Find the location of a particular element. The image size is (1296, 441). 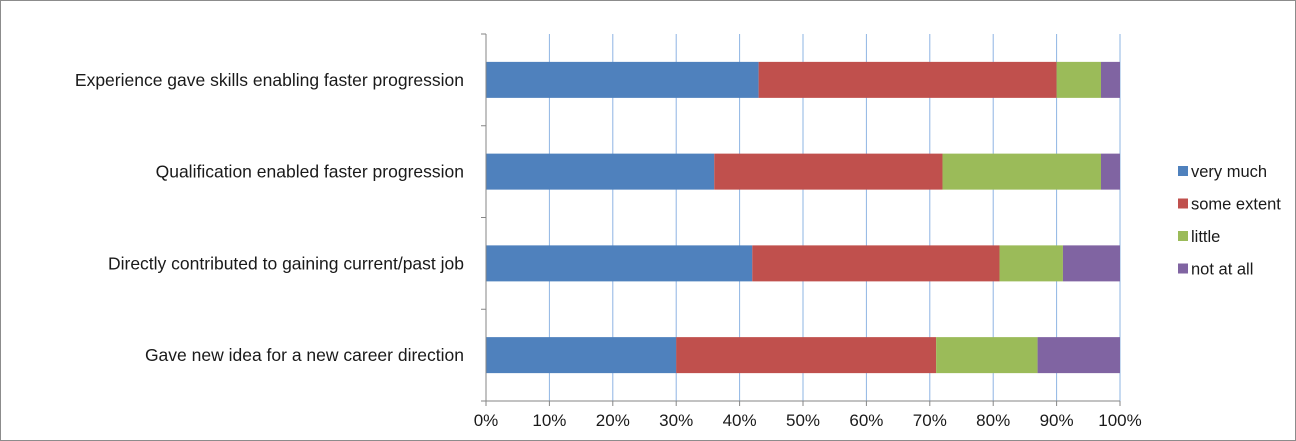

x-tick-label: 0% is located at coordinates (486, 420).